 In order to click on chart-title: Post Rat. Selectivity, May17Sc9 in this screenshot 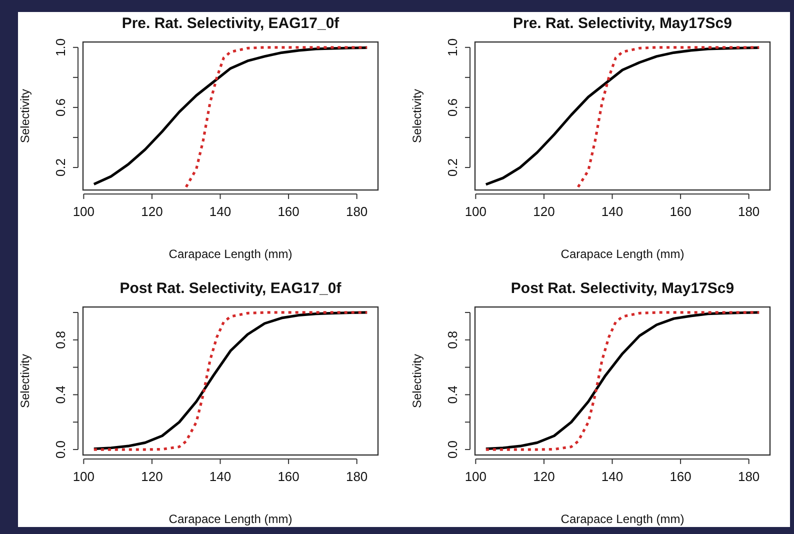, I will do `click(622, 288)`.